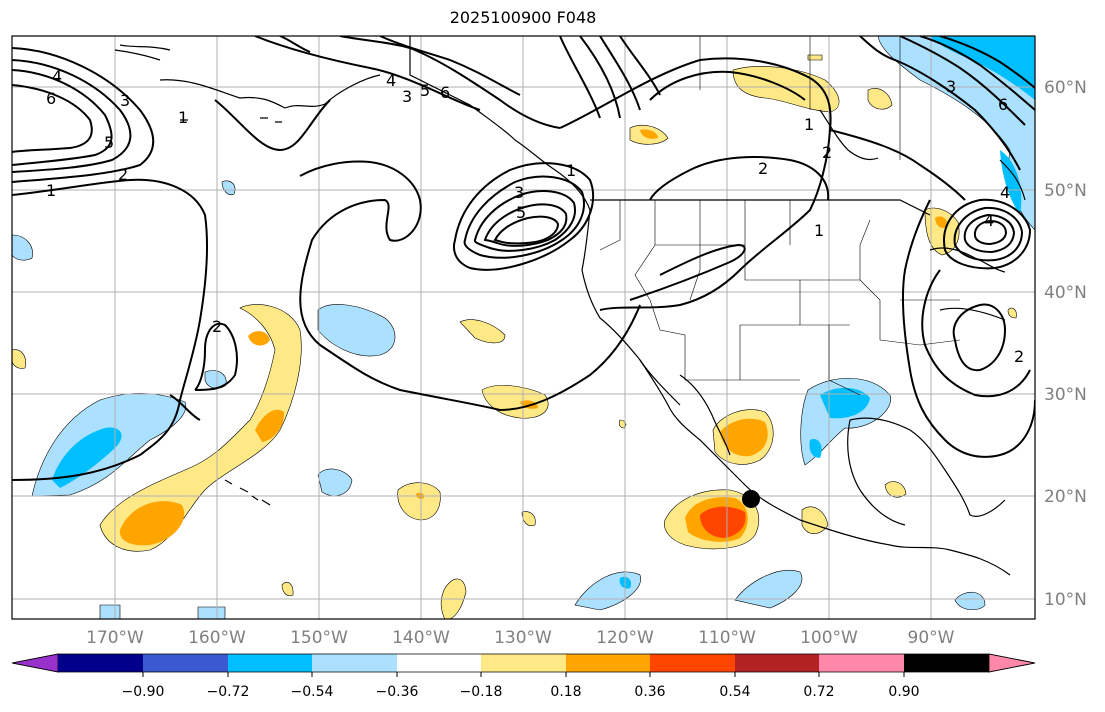  What do you see at coordinates (143, 692) in the screenshot?
I see `colorbar-tick-label: −0.90` at bounding box center [143, 692].